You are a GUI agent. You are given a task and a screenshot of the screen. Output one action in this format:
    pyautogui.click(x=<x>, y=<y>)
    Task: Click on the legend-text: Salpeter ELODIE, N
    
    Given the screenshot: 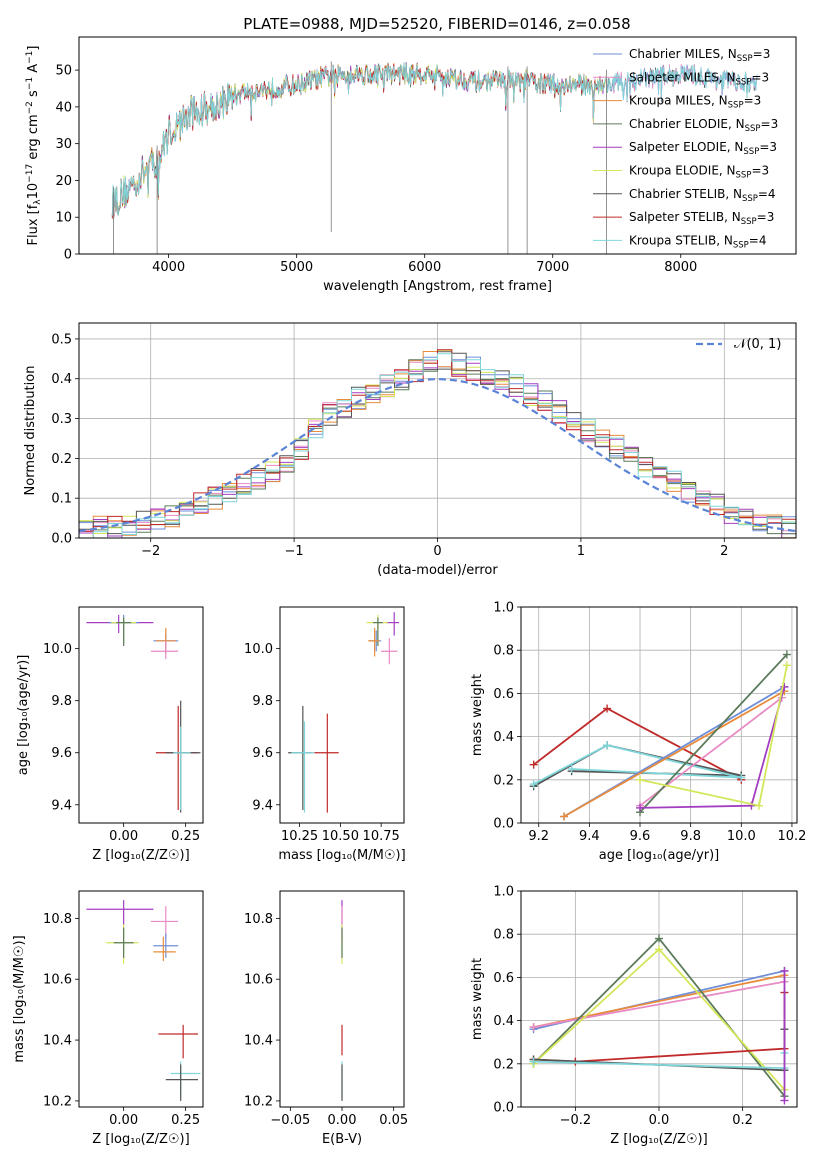 What is the action you would take?
    pyautogui.click(x=686, y=147)
    